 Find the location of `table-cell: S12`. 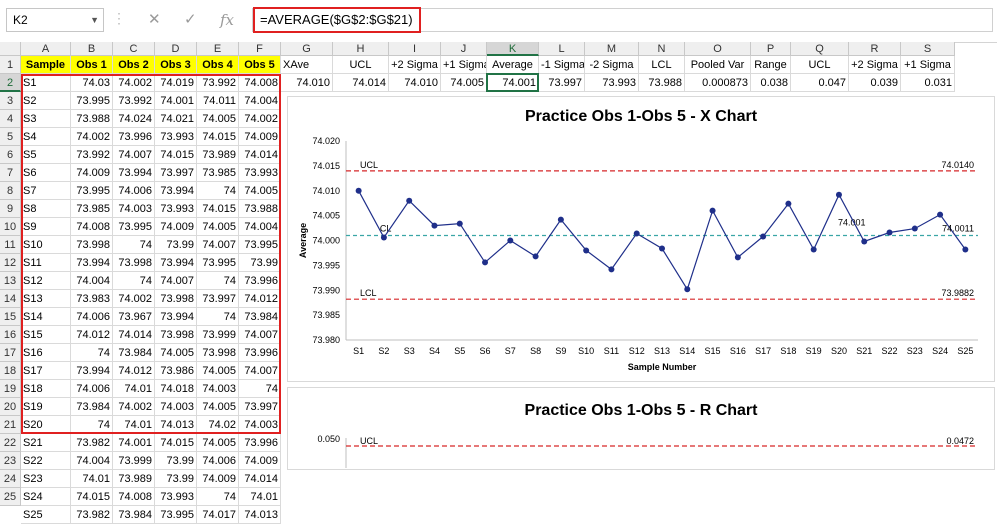

table-cell: S12 is located at coordinates (46, 281).